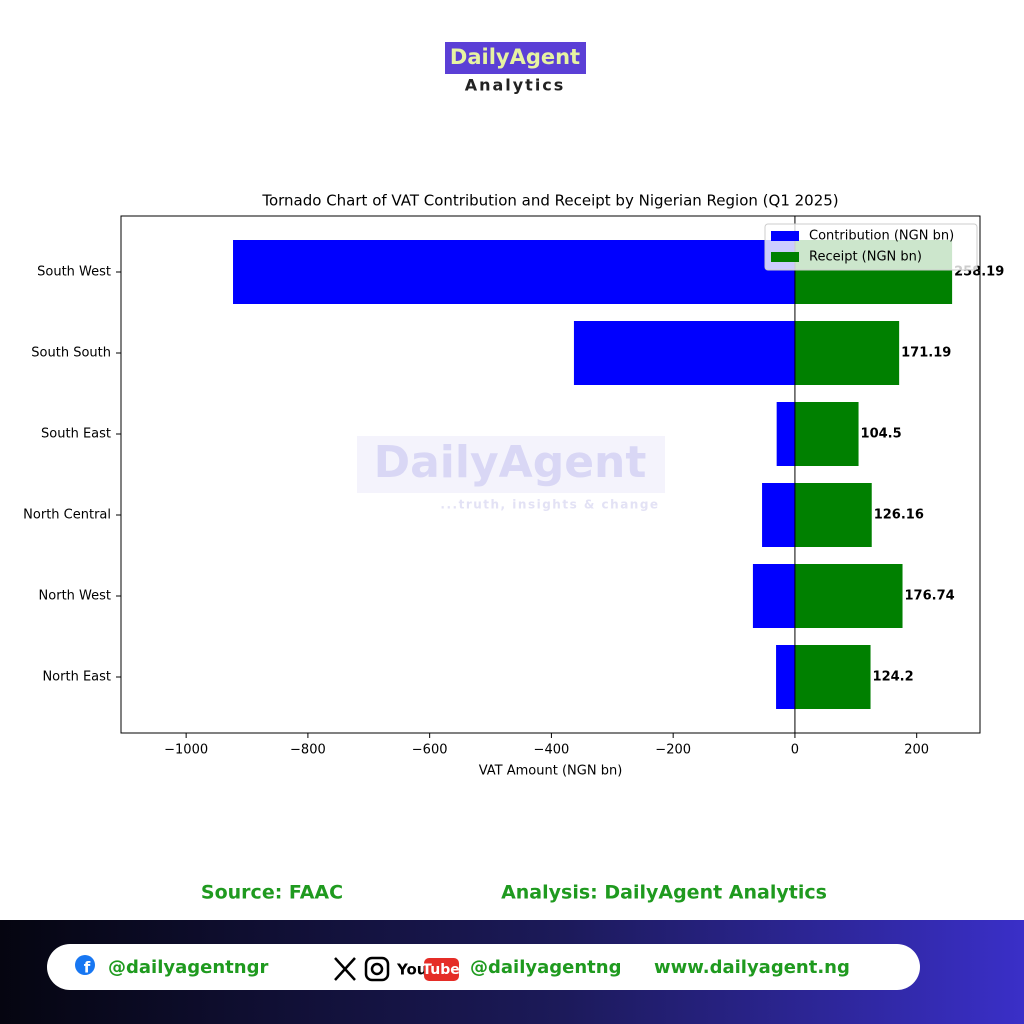 The image size is (1024, 1024). What do you see at coordinates (893, 677) in the screenshot?
I see `data-label: 124.2` at bounding box center [893, 677].